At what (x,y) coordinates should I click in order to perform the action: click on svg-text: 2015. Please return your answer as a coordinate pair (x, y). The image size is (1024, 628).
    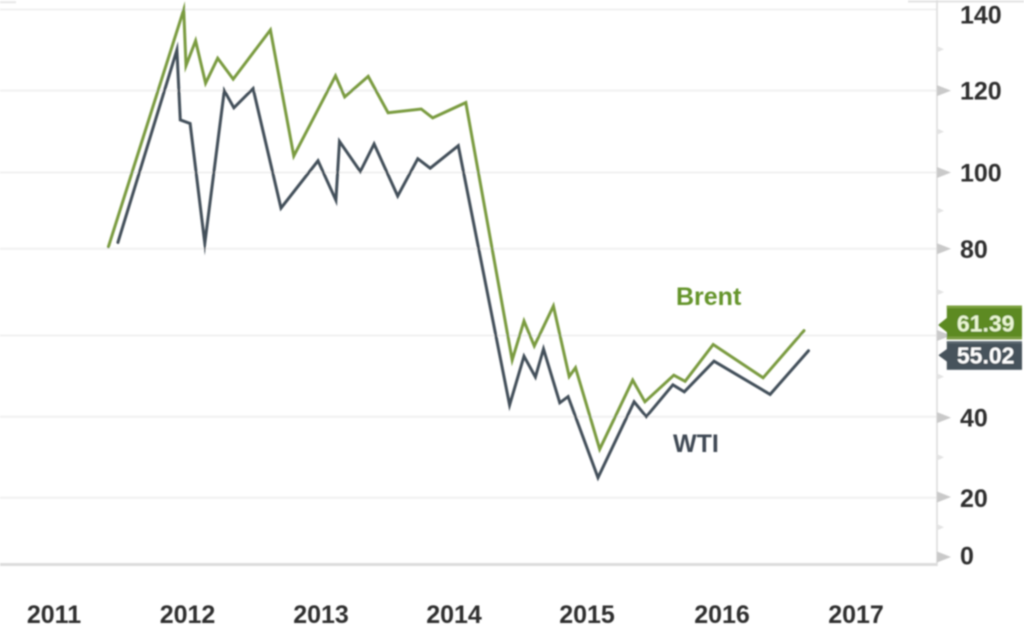
    Looking at the image, I should click on (587, 614).